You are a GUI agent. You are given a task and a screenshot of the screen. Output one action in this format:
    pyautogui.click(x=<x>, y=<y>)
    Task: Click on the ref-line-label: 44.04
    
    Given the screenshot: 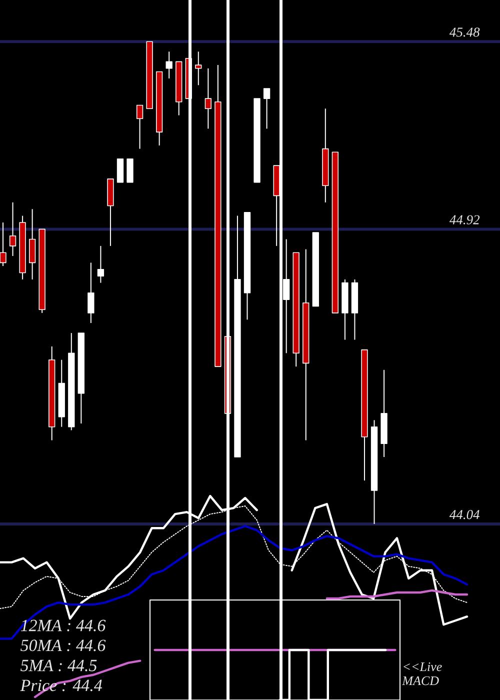 What is the action you would take?
    pyautogui.click(x=464, y=515)
    